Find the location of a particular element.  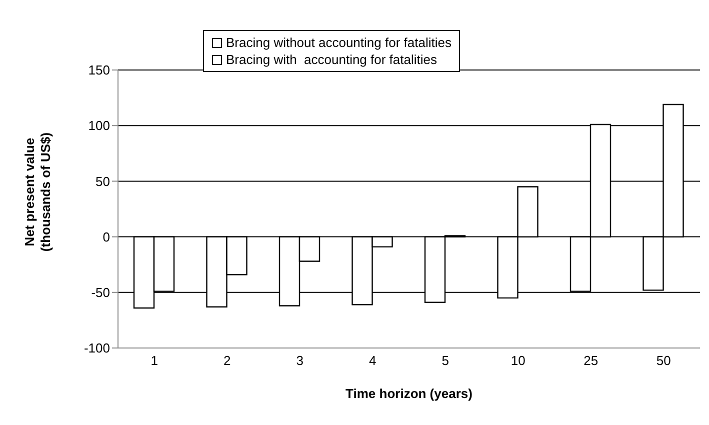

x-axis-title: Time horizon (years) is located at coordinates (409, 393).